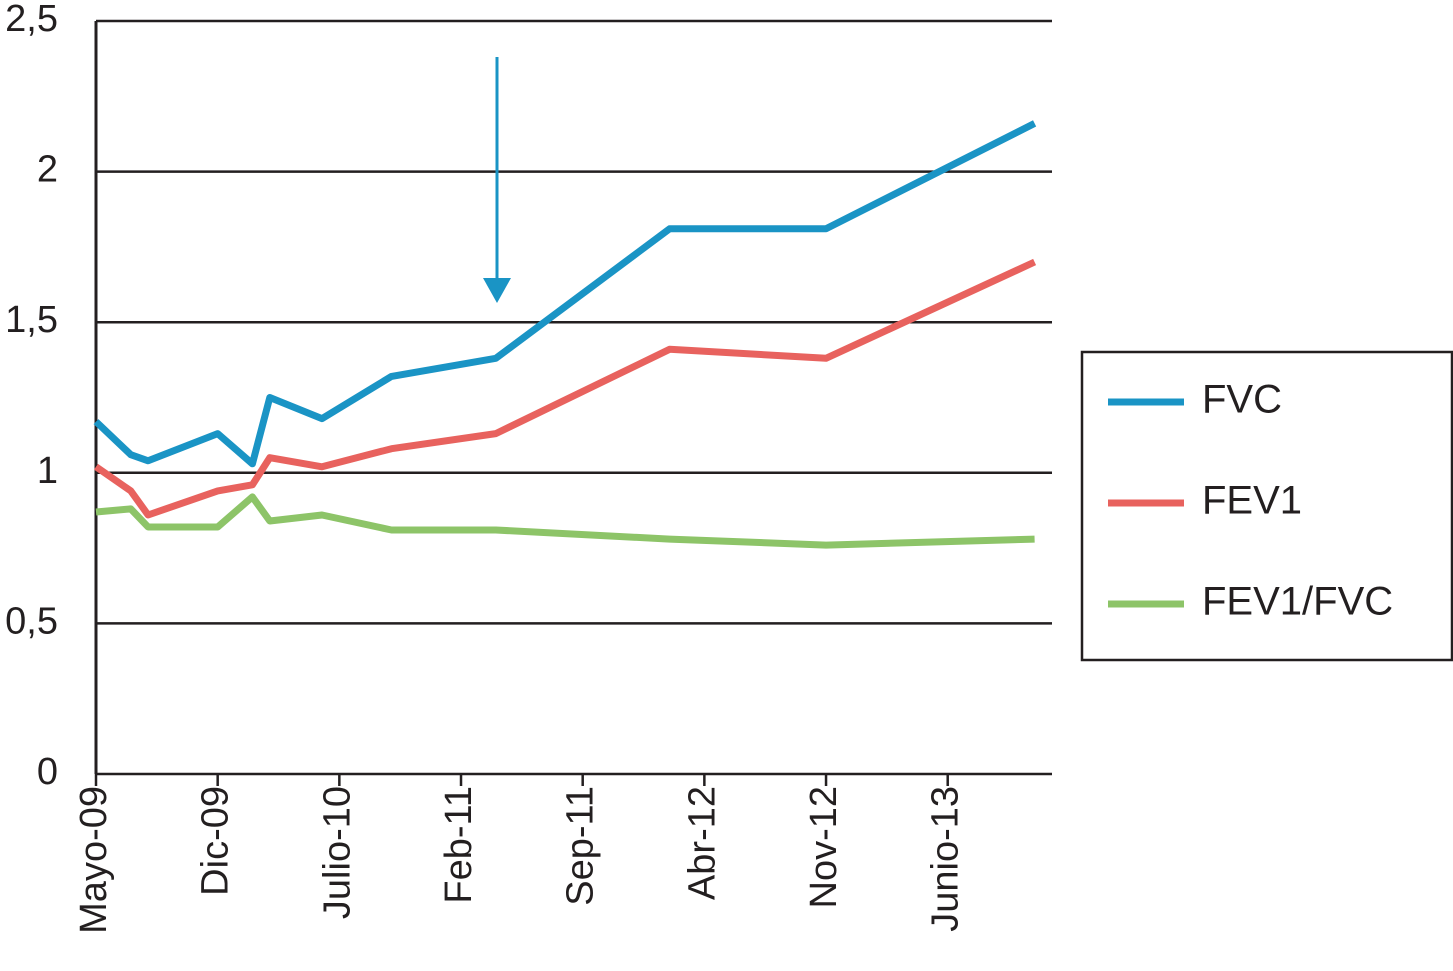 The height and width of the screenshot is (971, 1453). I want to click on y-tick-label: 0, so click(47, 772).